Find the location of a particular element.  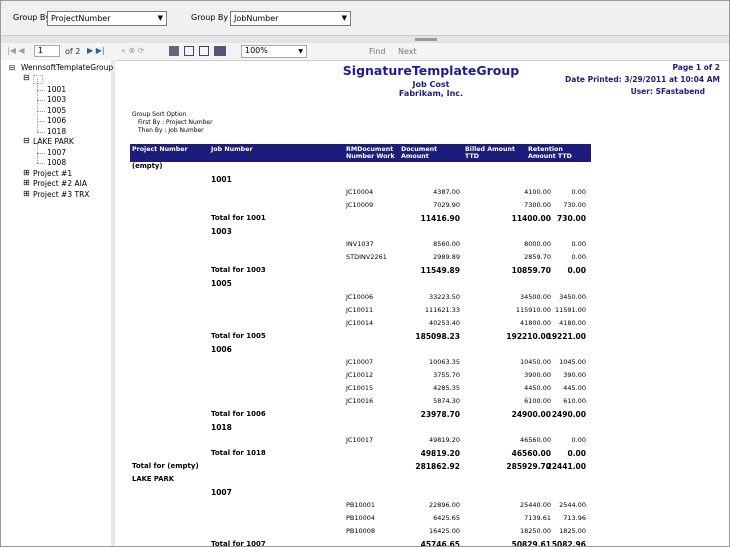

job-label: 1018 is located at coordinates (221, 427).